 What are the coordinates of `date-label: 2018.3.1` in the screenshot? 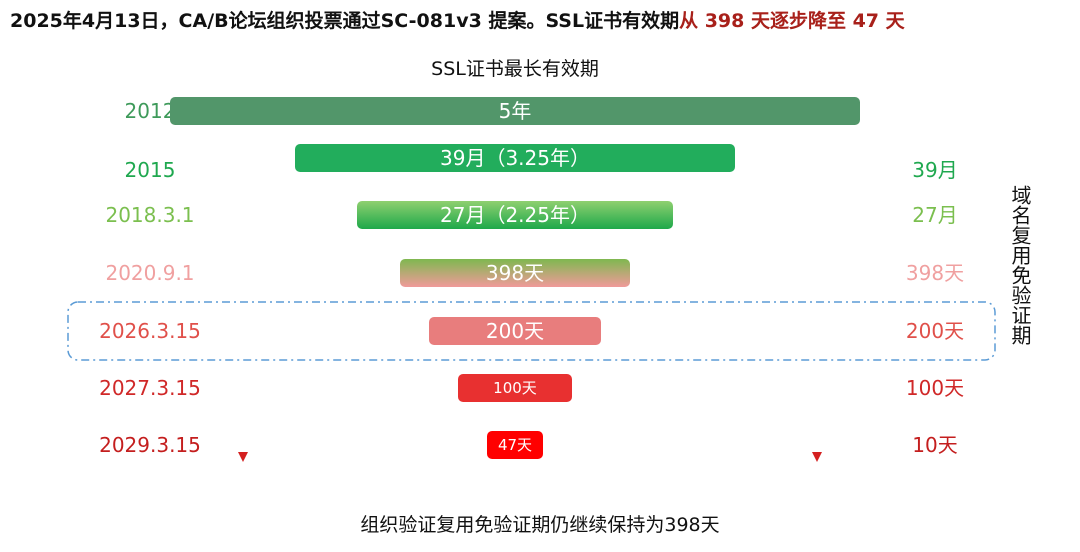 It's located at (150, 215).